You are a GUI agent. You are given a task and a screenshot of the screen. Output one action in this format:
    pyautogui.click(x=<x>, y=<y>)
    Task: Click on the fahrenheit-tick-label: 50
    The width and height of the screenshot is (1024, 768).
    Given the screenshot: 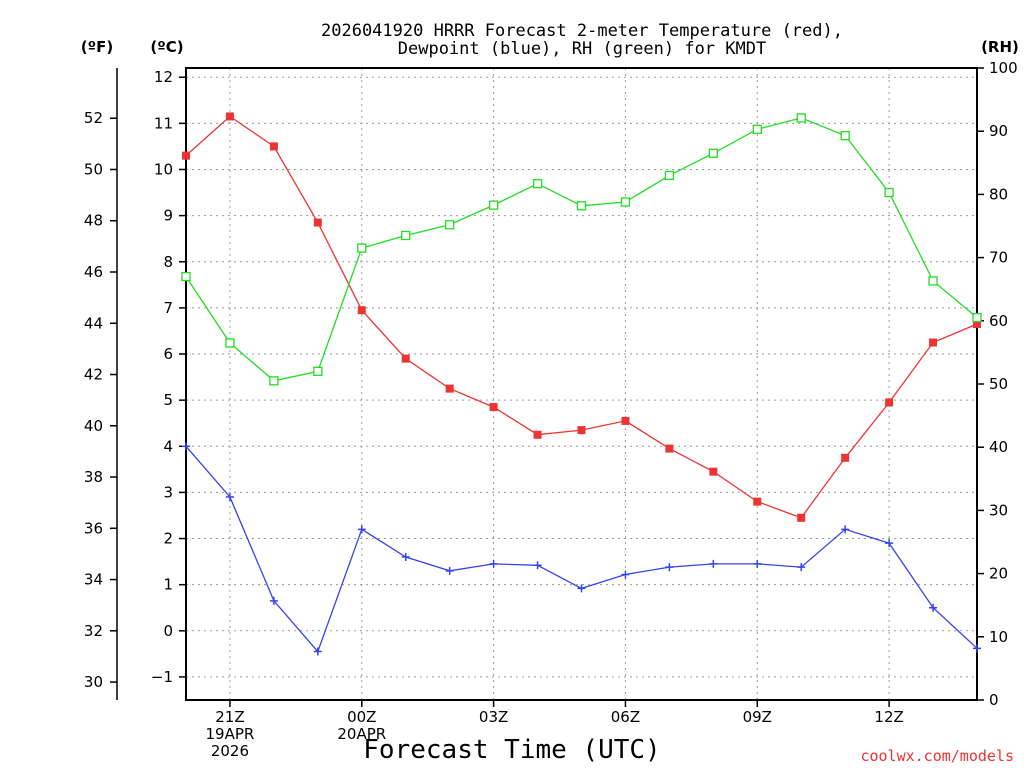 What is the action you would take?
    pyautogui.click(x=93, y=169)
    